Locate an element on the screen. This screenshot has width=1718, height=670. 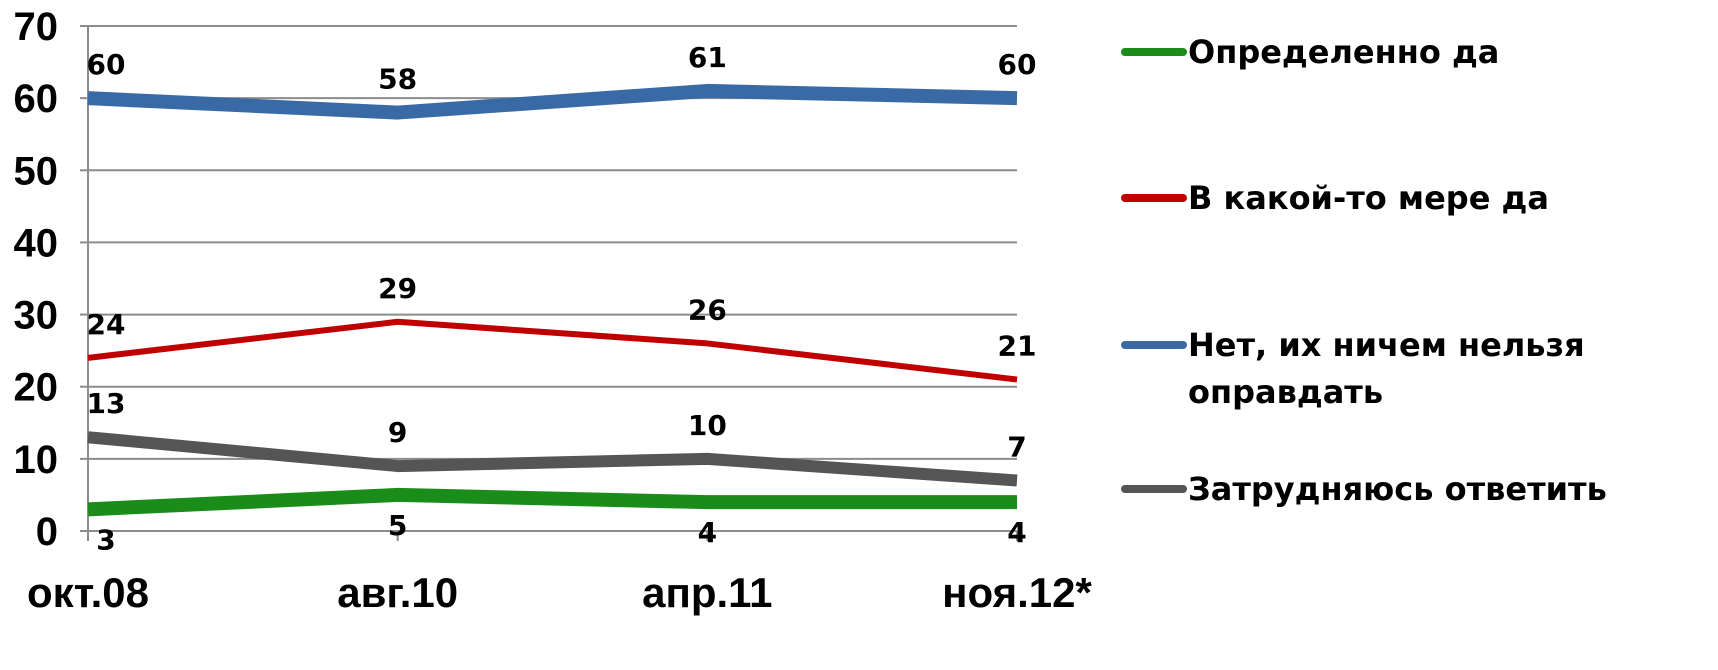
x-tick-label: окт.08 is located at coordinates (88, 592).